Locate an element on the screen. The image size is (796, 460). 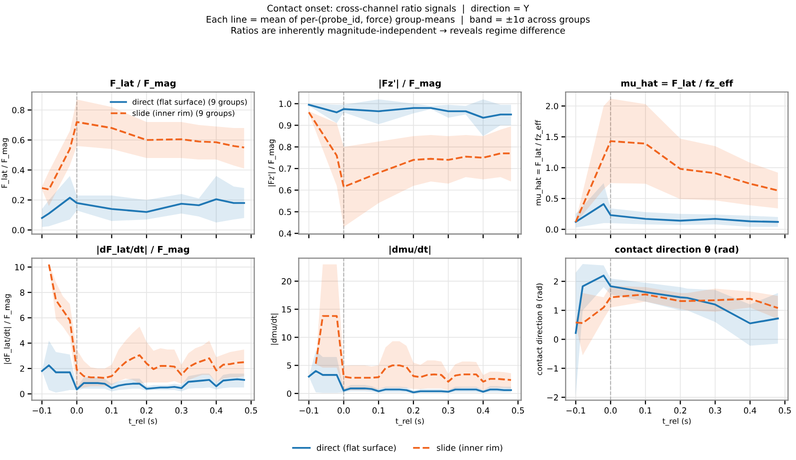
y-tick-label: 20 is located at coordinates (287, 281).